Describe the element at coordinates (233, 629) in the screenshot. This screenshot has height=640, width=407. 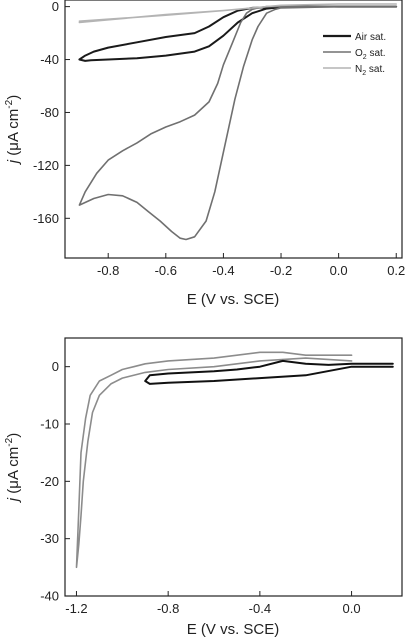
I see `bottom-x-axis-title: E (V vs. SCE)` at that location.